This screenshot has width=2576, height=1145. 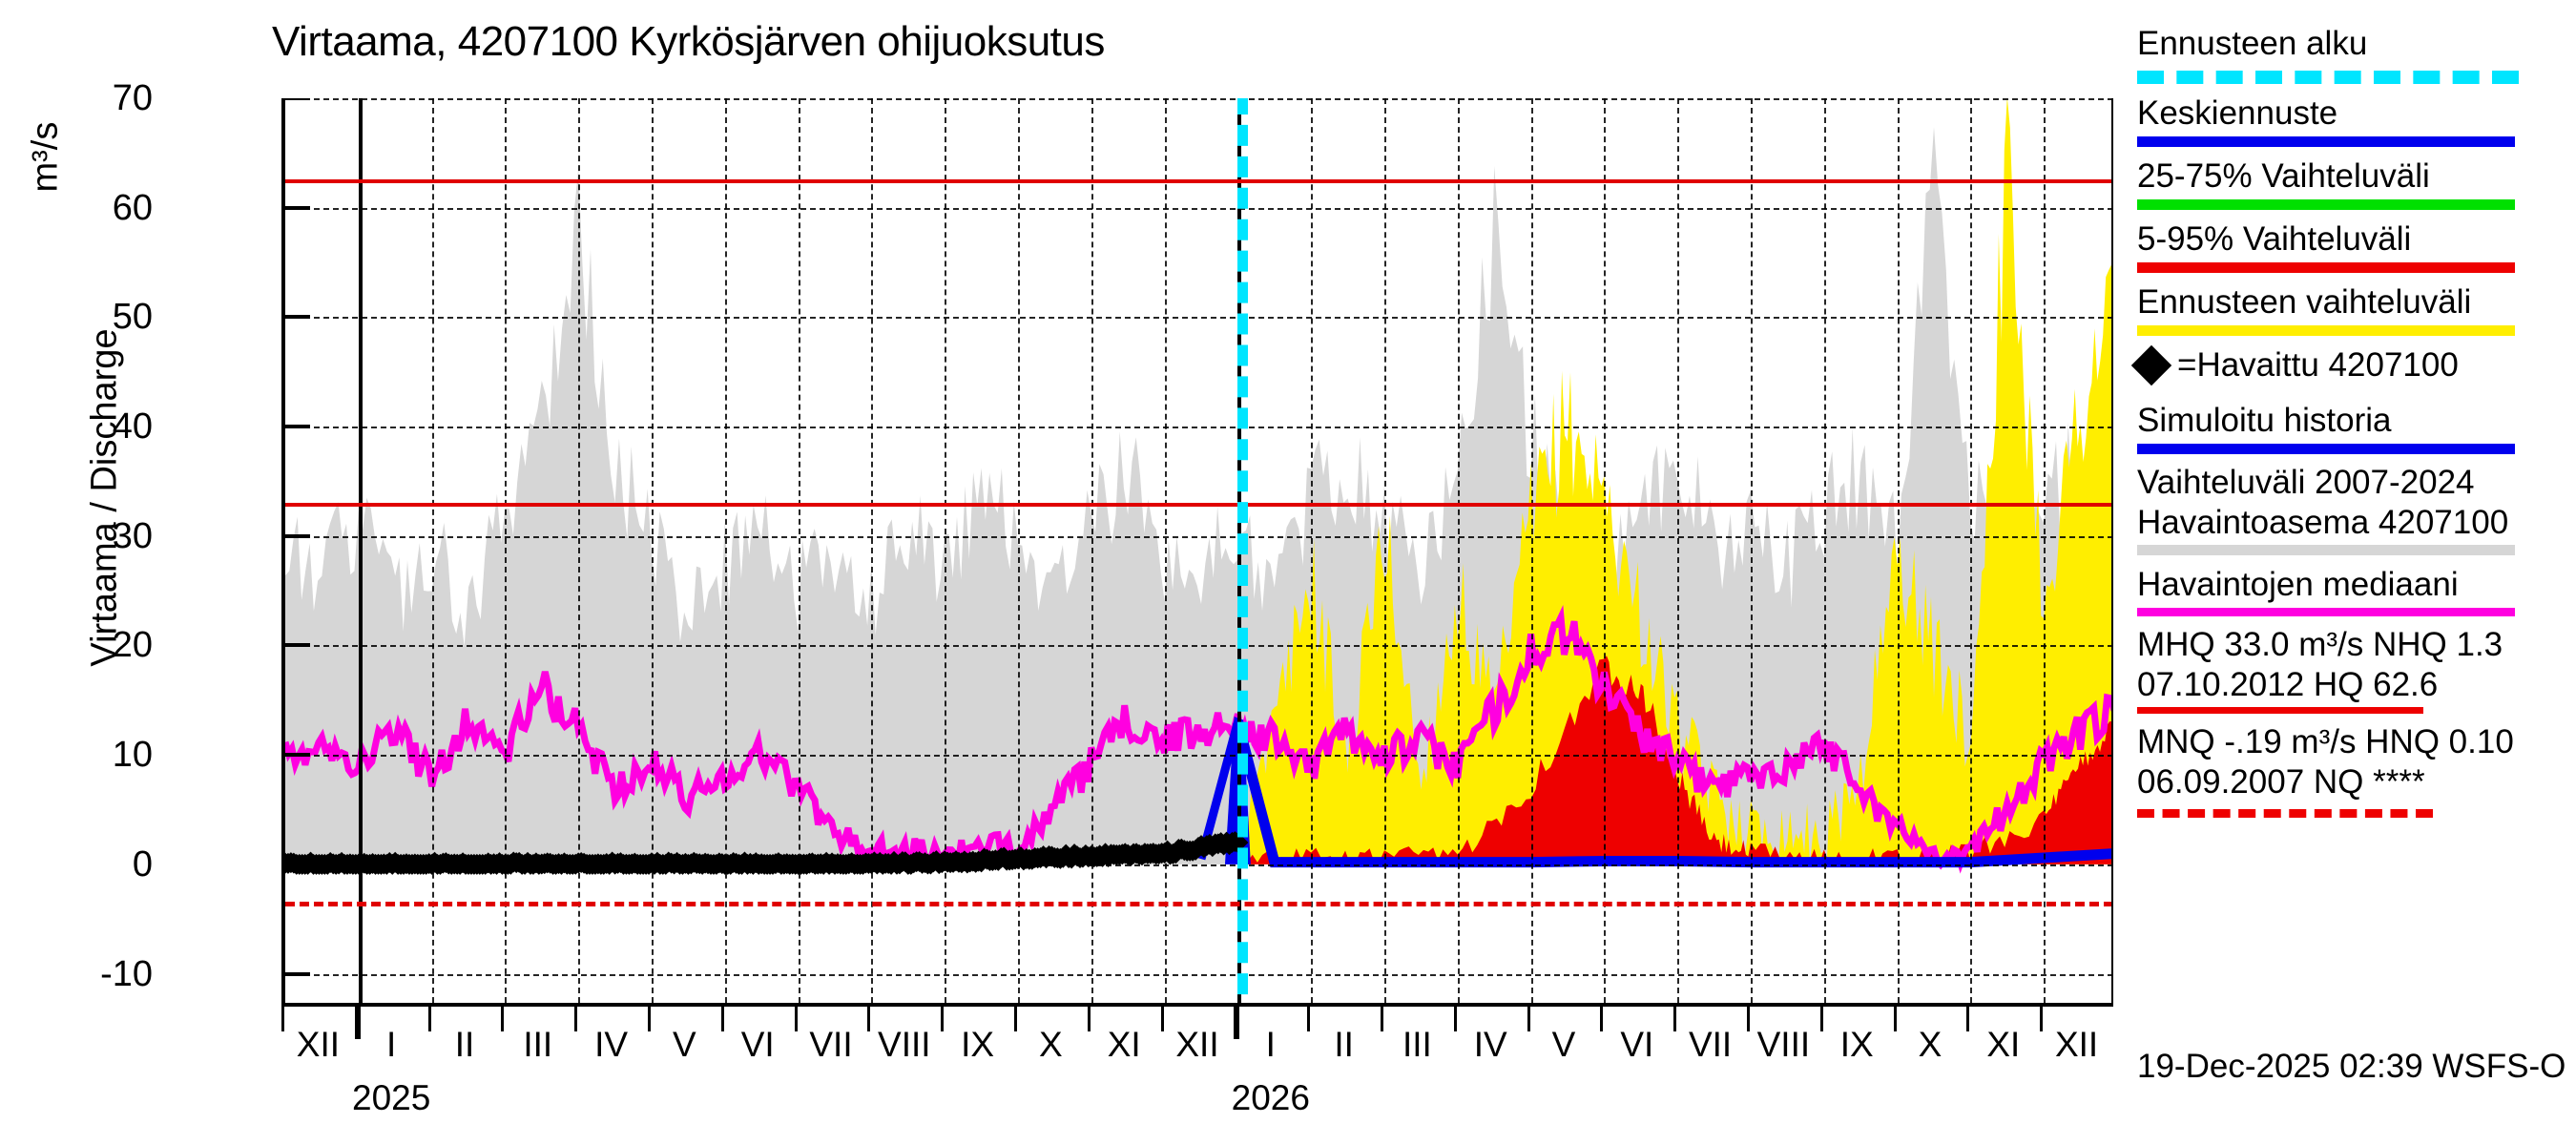 What do you see at coordinates (2351, 393) in the screenshot?
I see `legend-spacer` at bounding box center [2351, 393].